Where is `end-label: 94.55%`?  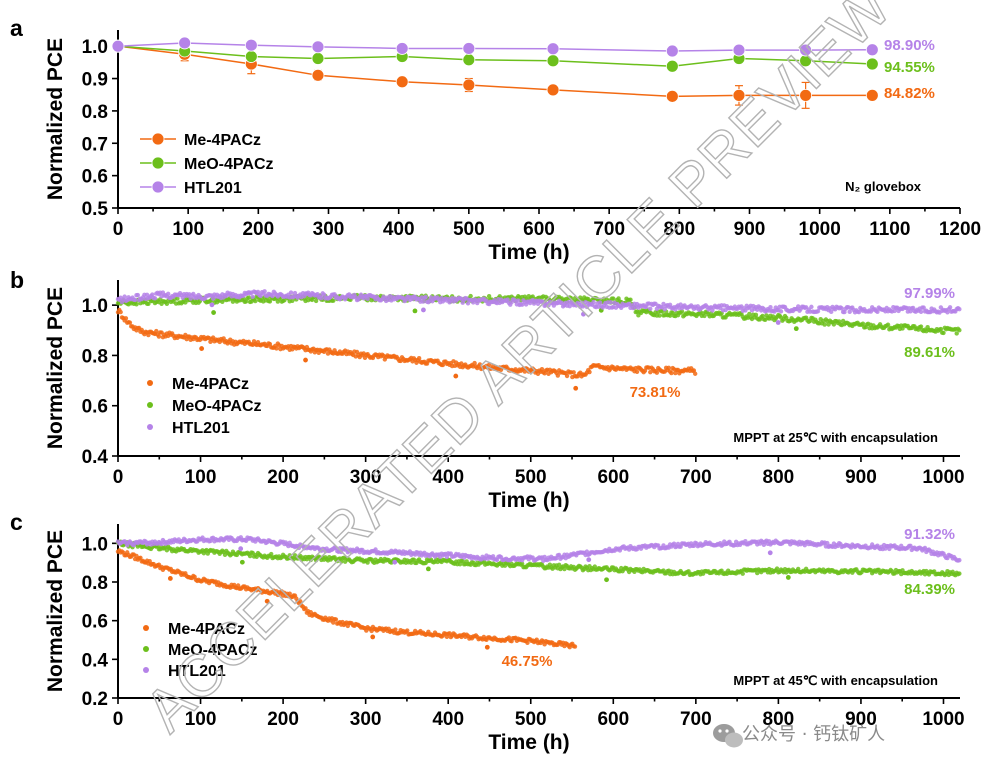
end-label: 94.55% is located at coordinates (909, 67).